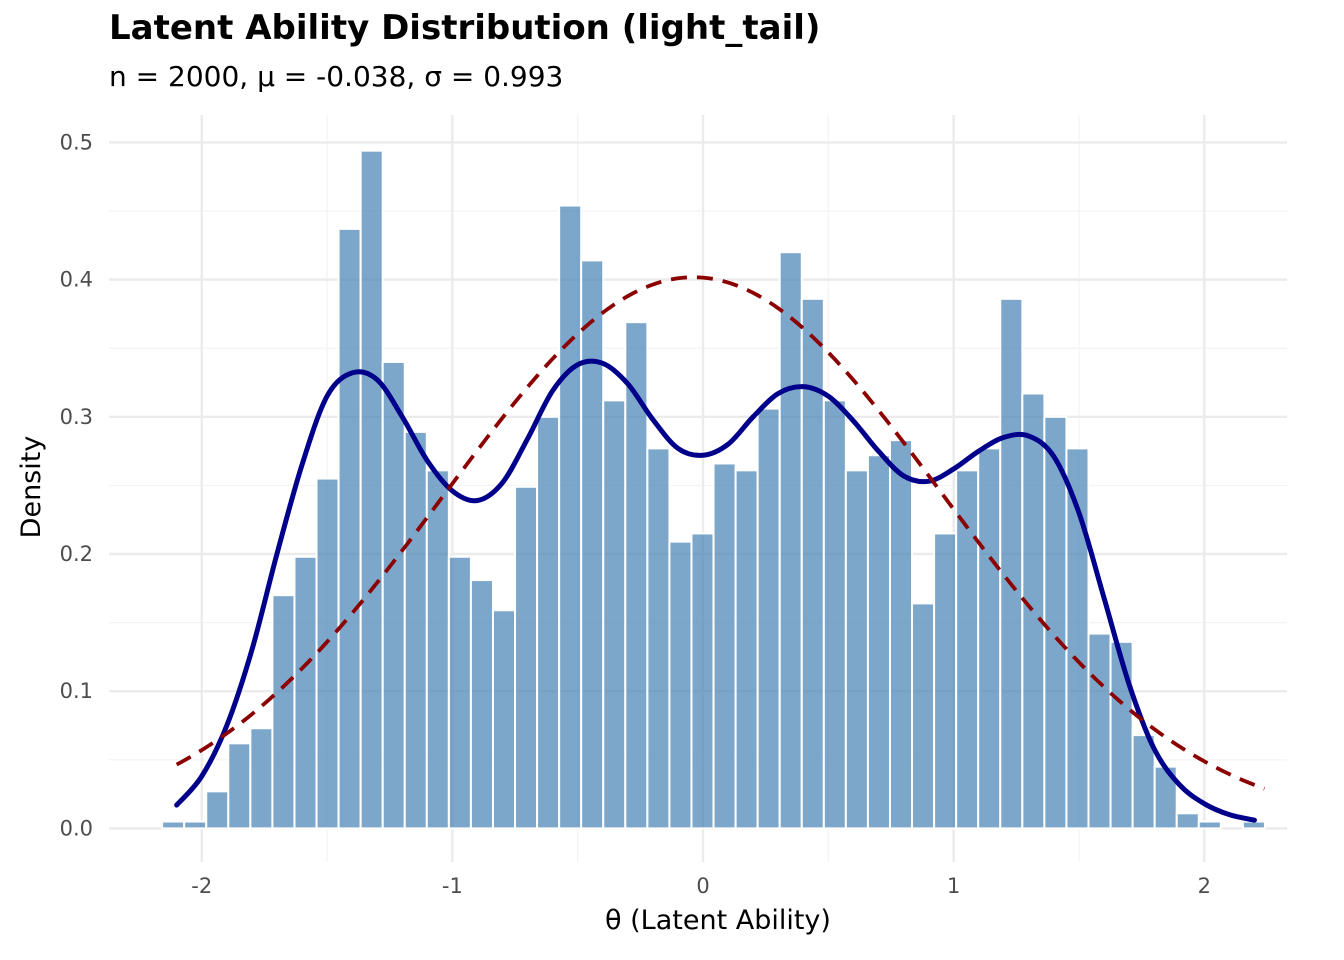  I want to click on x-tick-label: 0, so click(702, 886).